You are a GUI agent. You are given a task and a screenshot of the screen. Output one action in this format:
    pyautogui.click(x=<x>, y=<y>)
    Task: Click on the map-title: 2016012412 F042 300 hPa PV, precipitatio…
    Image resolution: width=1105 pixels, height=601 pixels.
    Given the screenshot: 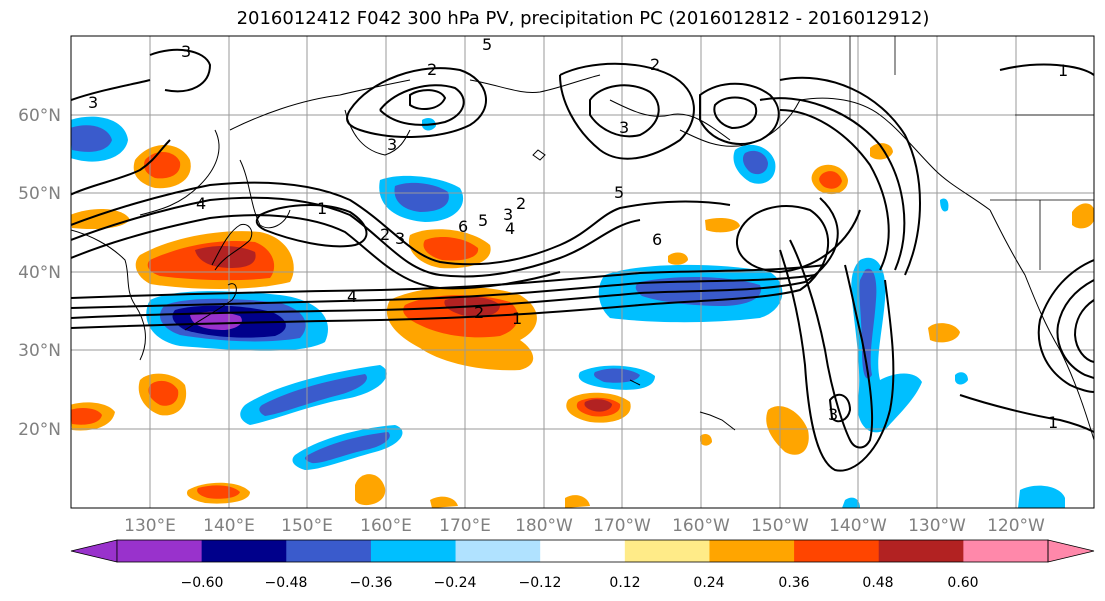 What is the action you would take?
    pyautogui.click(x=583, y=18)
    